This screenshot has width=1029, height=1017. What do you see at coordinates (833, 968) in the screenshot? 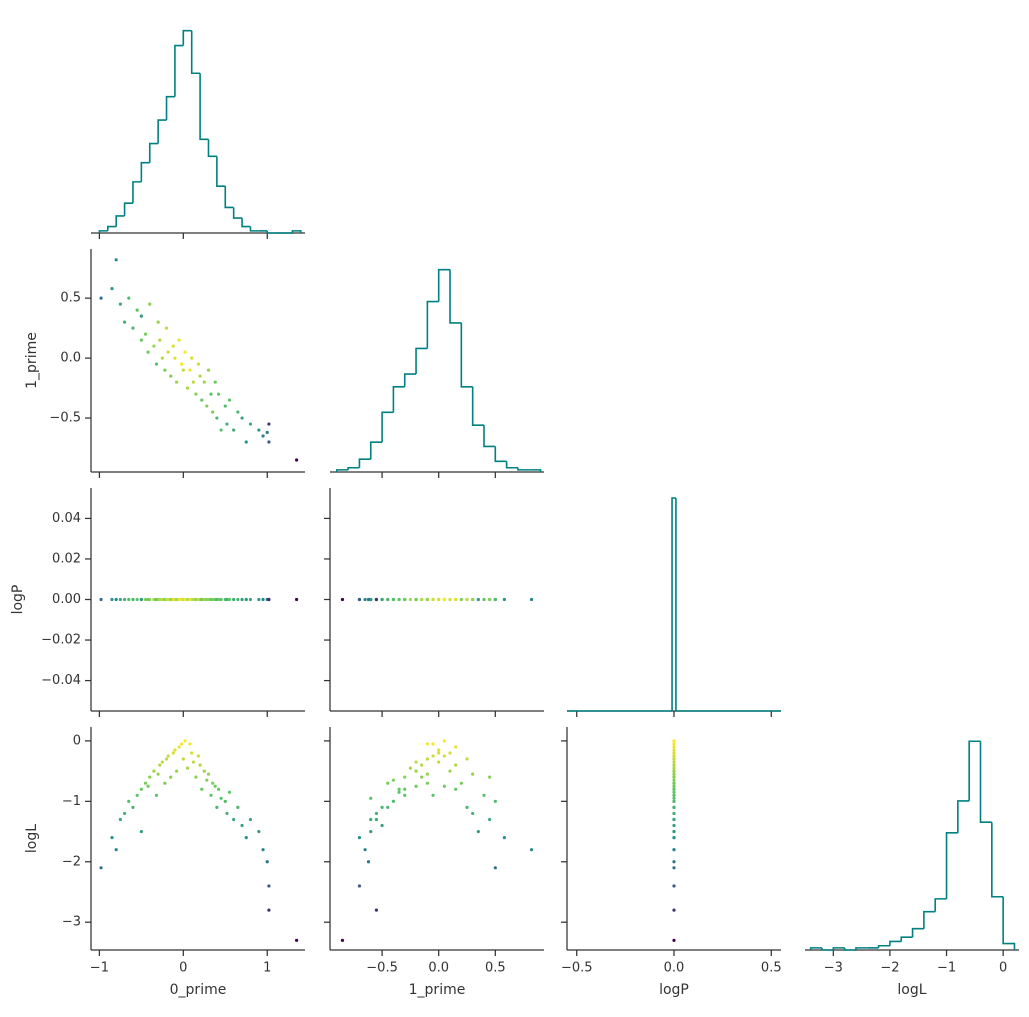
I see `x-tick-label: −3` at bounding box center [833, 968].